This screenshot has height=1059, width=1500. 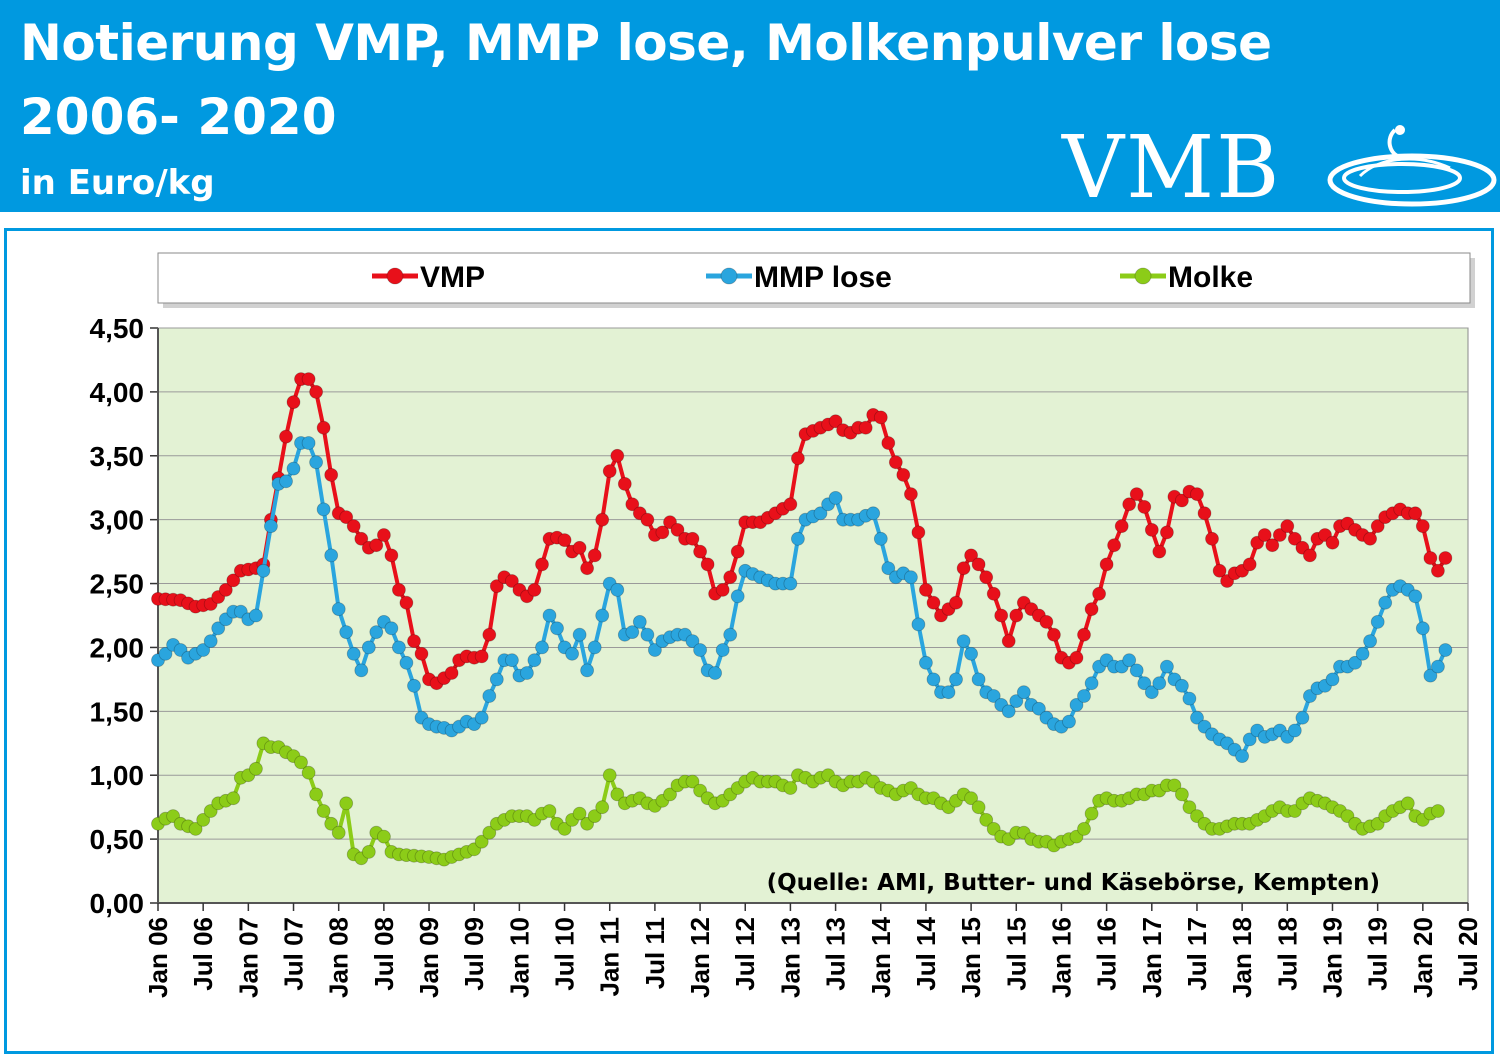 What do you see at coordinates (1378, 954) in the screenshot?
I see `x-tick-label: Jul 19` at bounding box center [1378, 954].